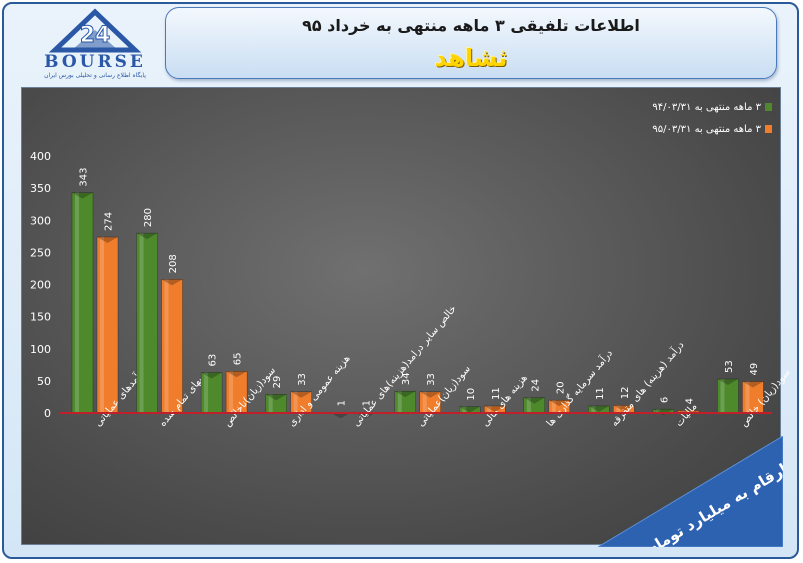 The width and height of the screenshot is (803, 563). What do you see at coordinates (44, 381) in the screenshot?
I see `y-tick-label: 50` at bounding box center [44, 381].